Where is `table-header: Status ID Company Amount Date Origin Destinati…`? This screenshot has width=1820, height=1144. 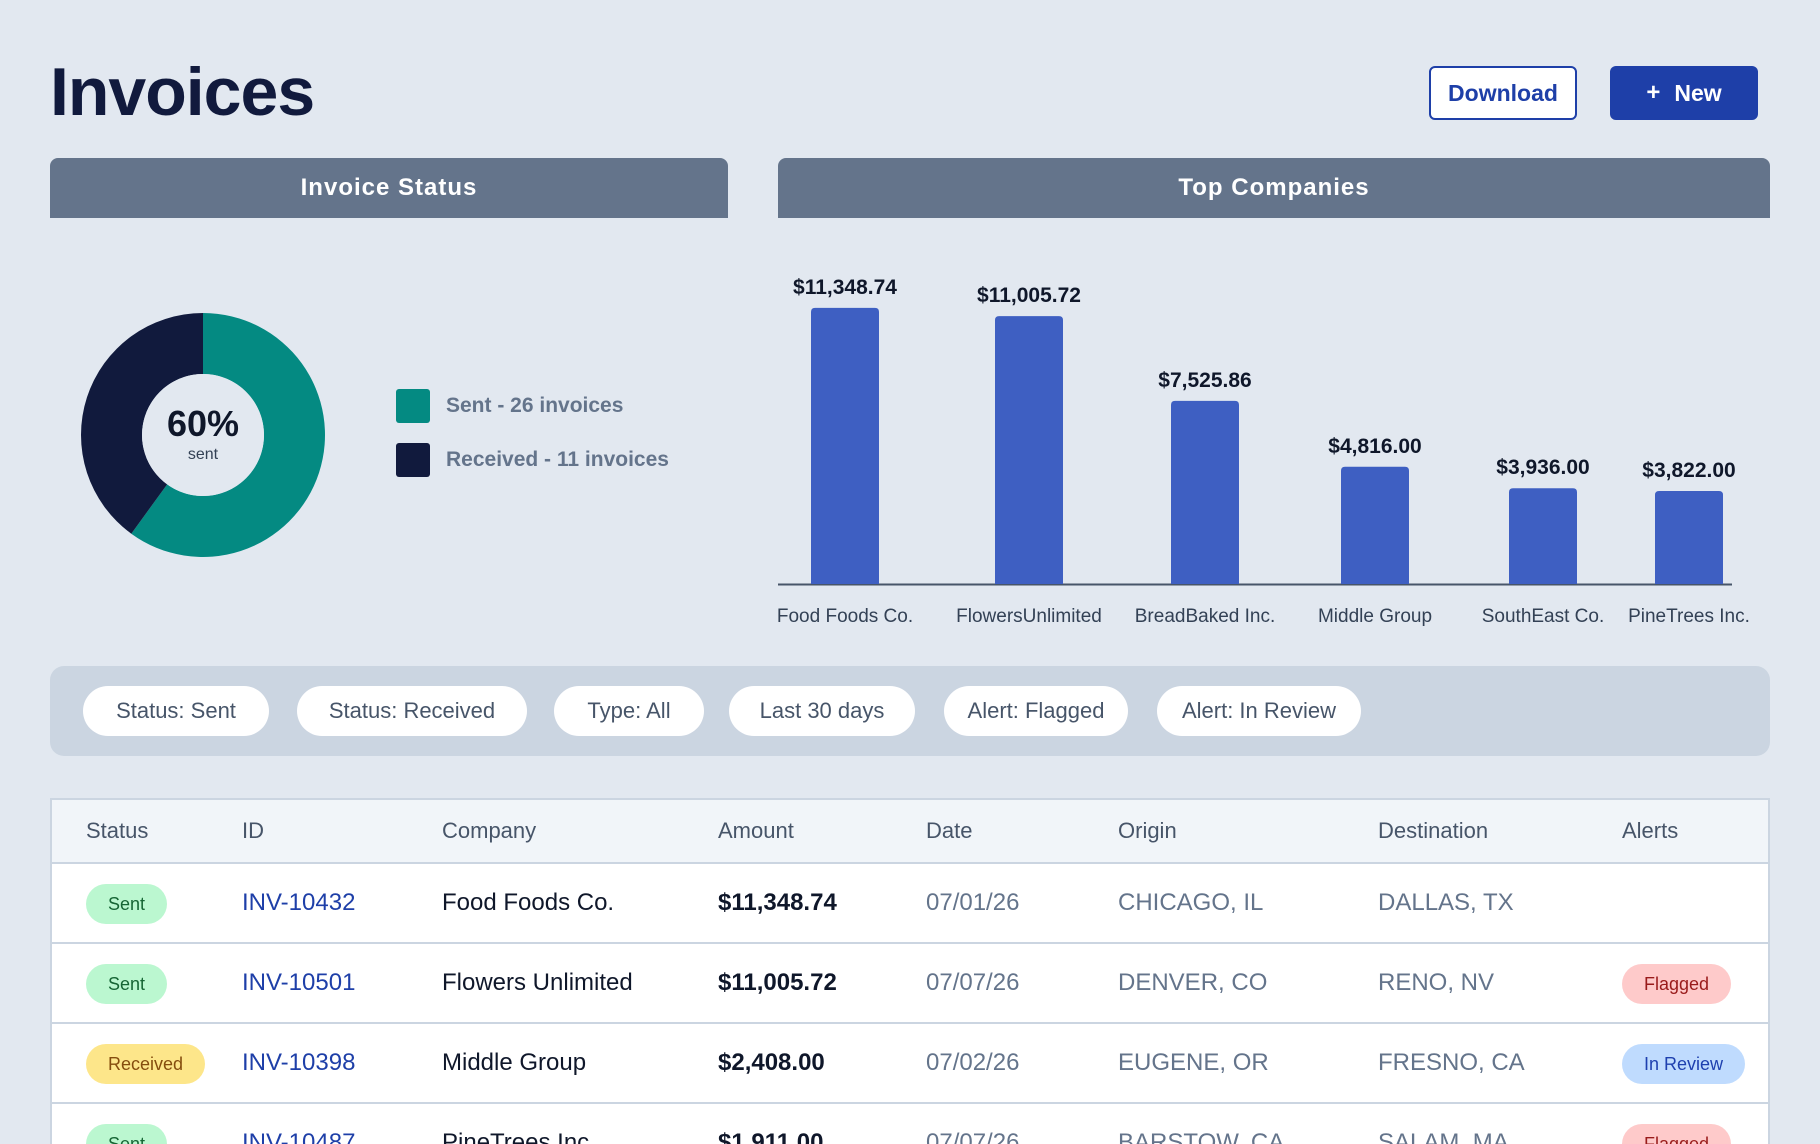
table-header: Status ID Company Amount Date Origin Destinati… is located at coordinates (910, 832).